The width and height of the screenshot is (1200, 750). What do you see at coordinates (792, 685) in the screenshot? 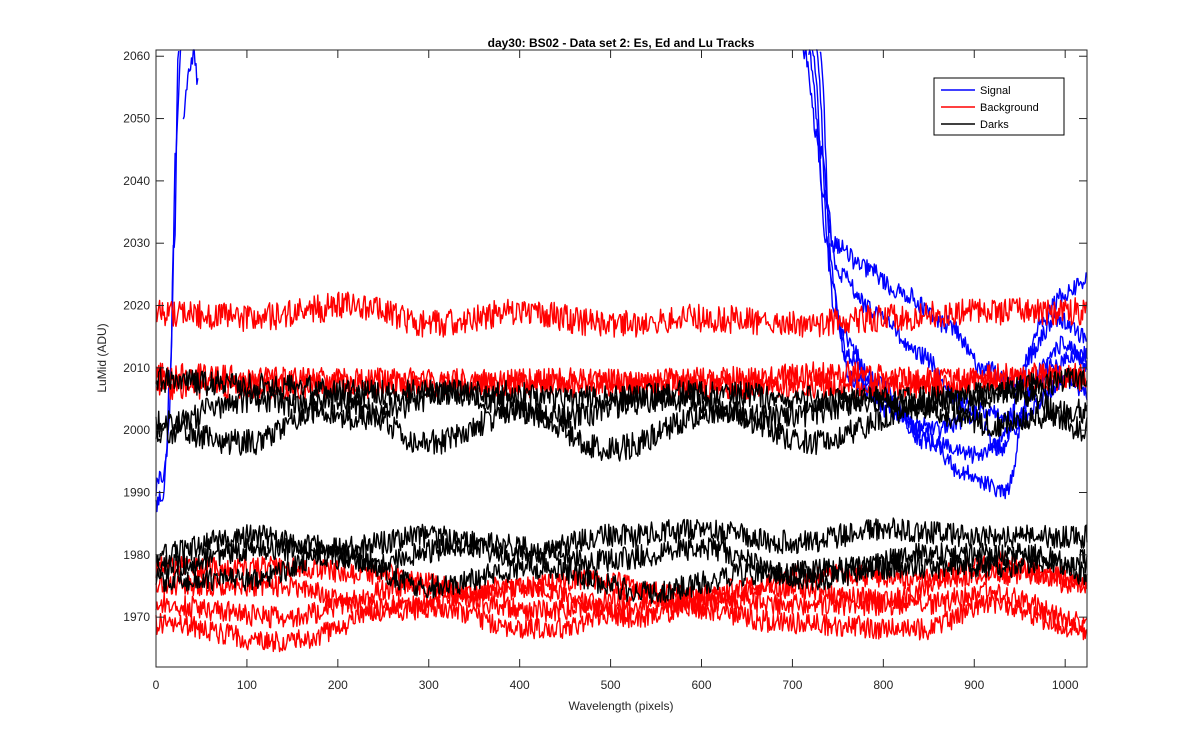
I see `x-tick-label: 700` at bounding box center [792, 685].